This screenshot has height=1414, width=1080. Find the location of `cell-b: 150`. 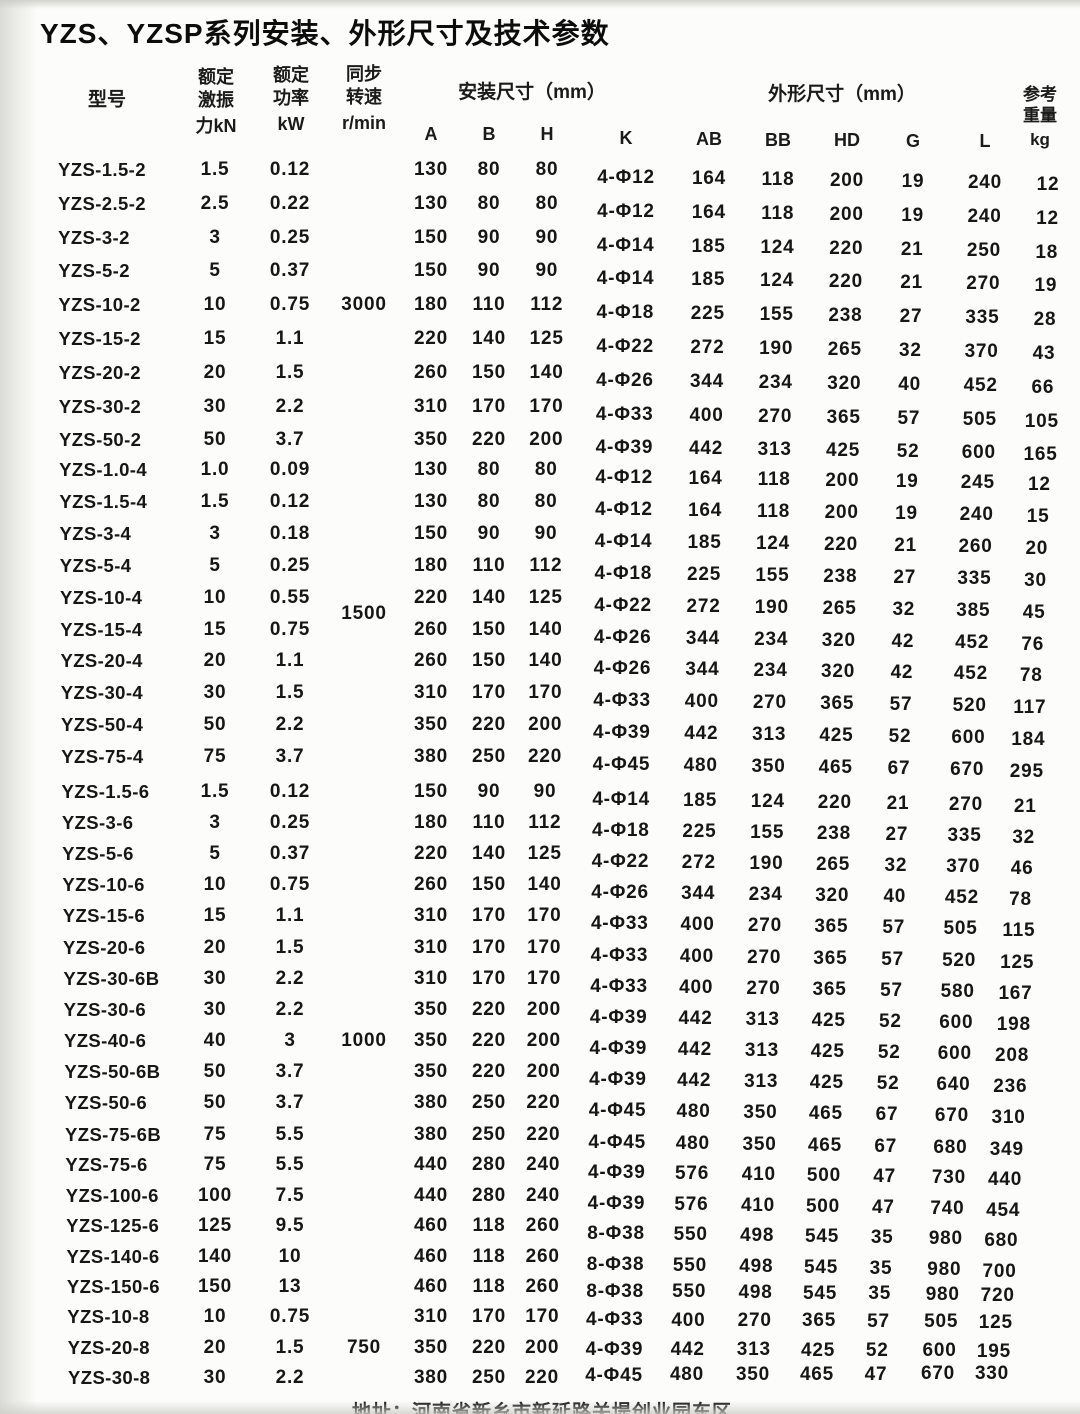

cell-b: 150 is located at coordinates (489, 885).